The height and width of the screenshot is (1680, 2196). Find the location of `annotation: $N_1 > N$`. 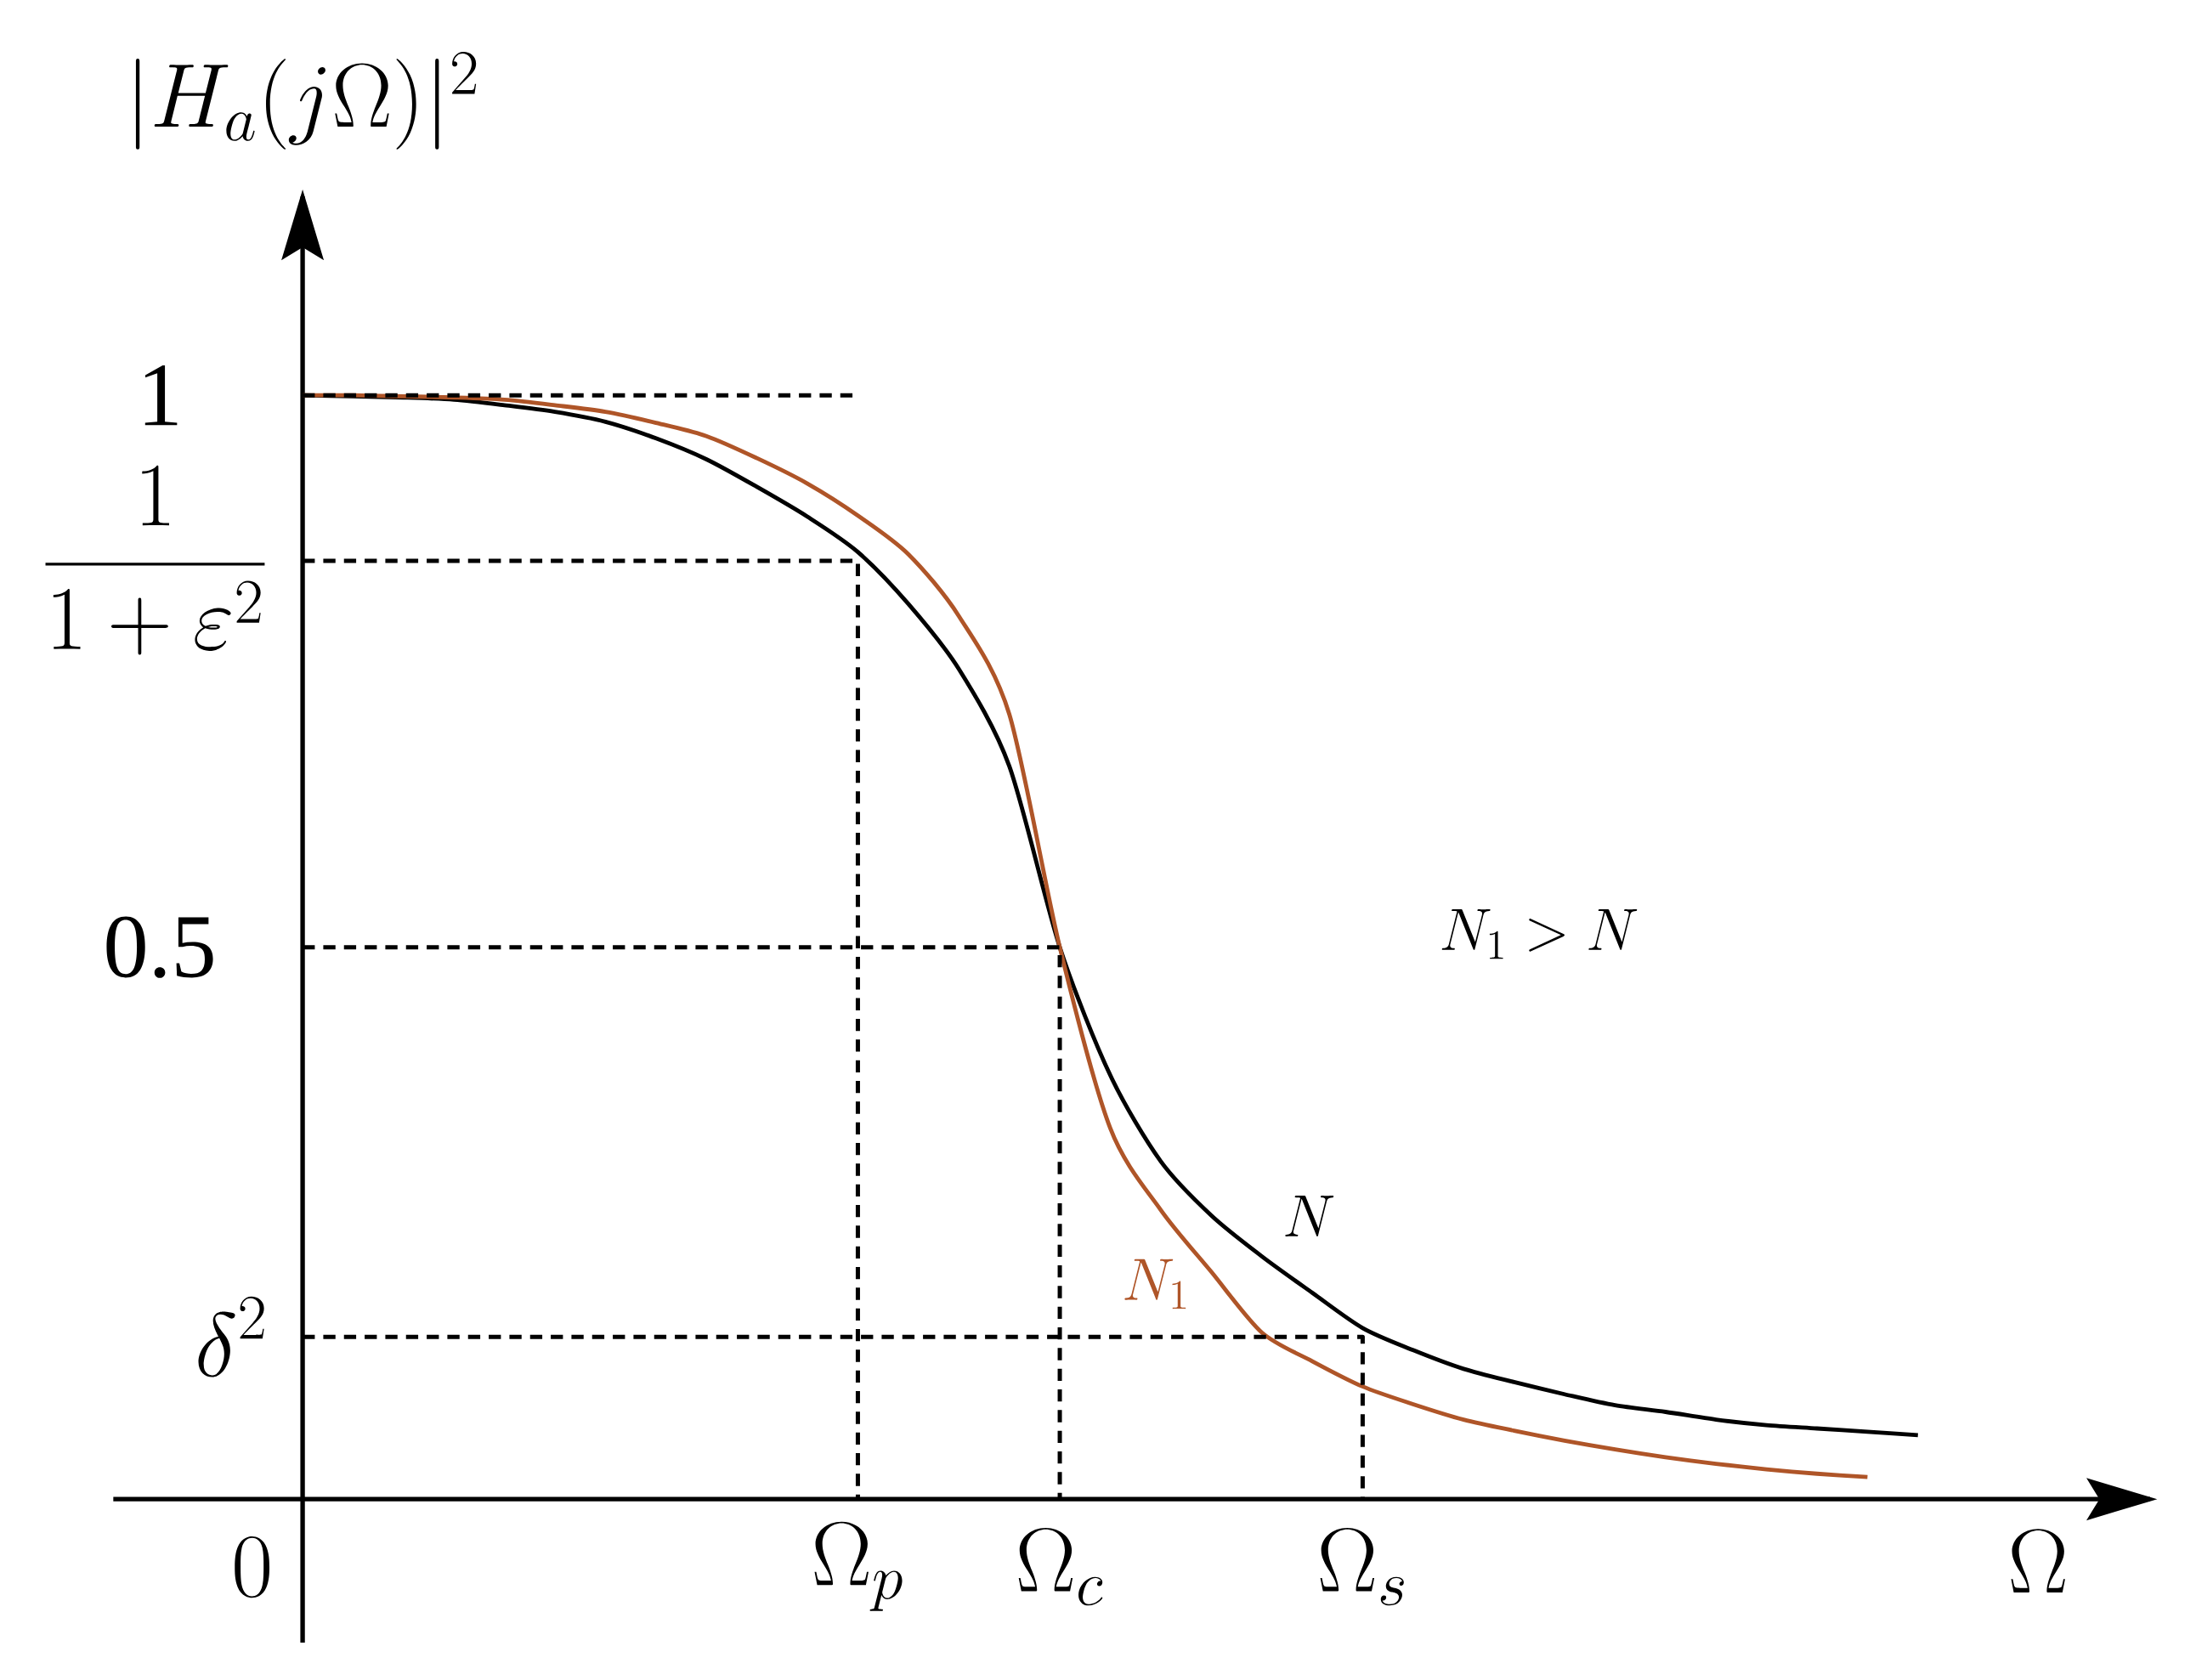

annotation: $N_1 > N$ is located at coordinates (1539, 934).